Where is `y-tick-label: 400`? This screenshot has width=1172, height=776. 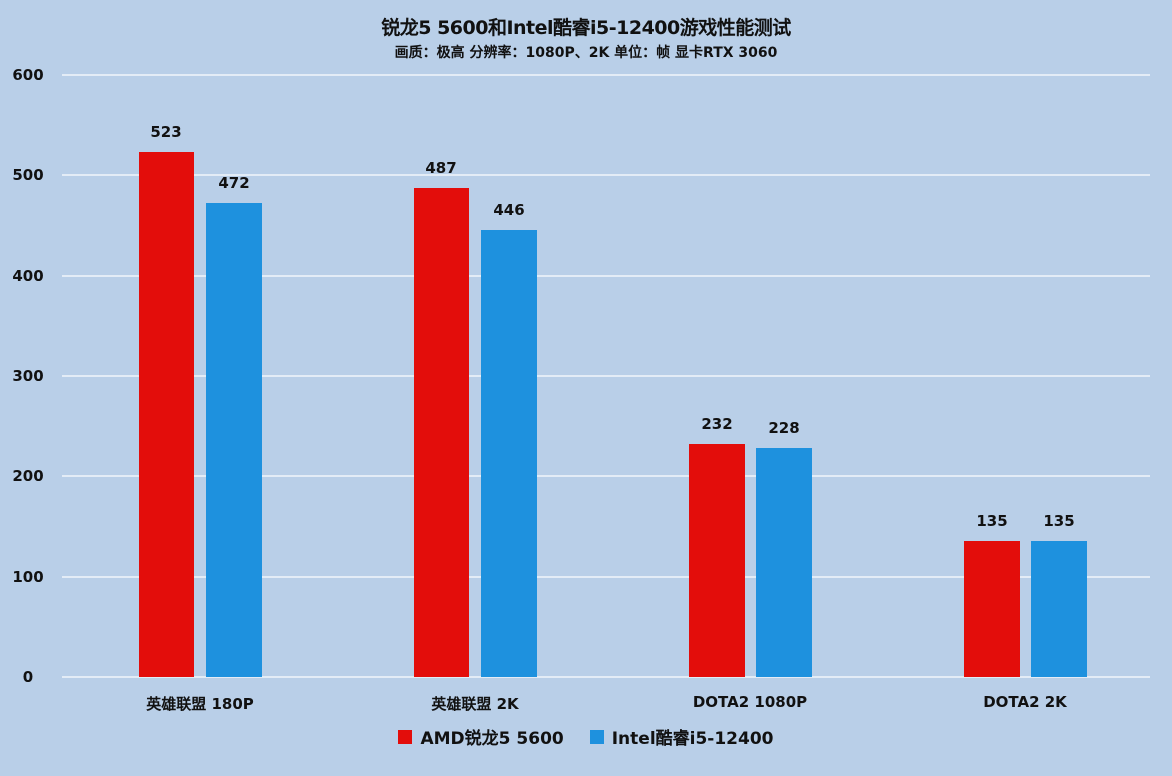 y-tick-label: 400 is located at coordinates (28, 276).